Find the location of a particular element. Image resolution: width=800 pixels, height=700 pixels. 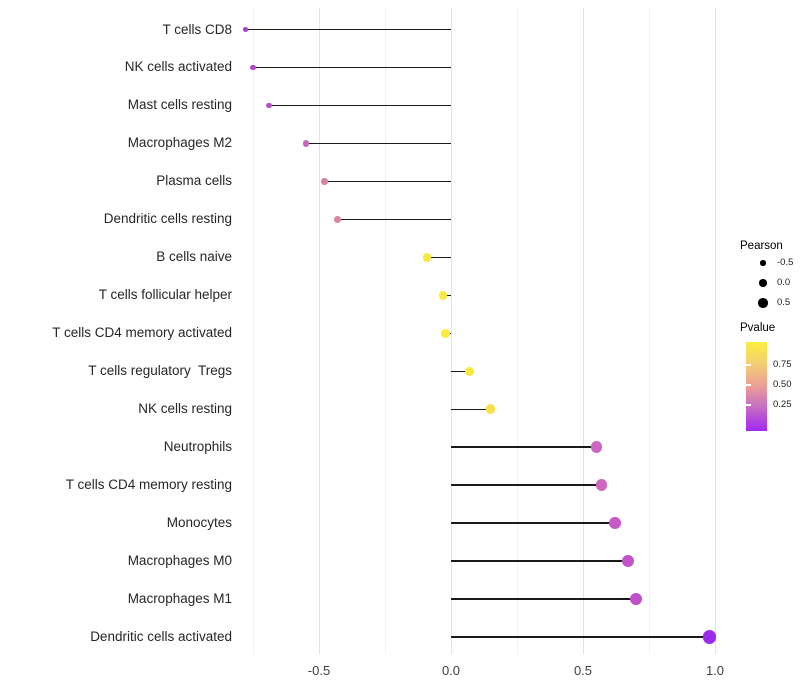

category-label: T cells CD4 memory activated is located at coordinates (142, 333).